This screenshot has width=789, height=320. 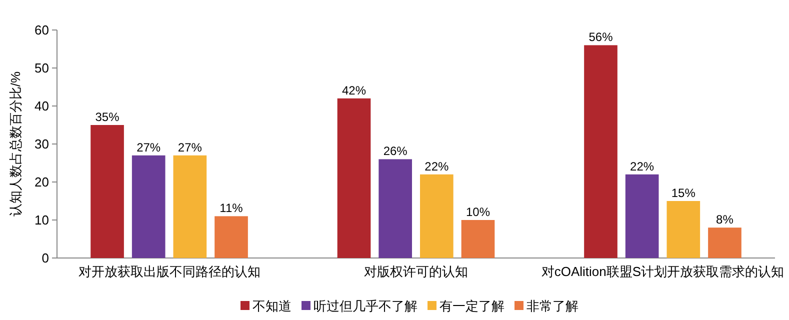 I want to click on y-tick-label: 40, so click(x=41, y=106).